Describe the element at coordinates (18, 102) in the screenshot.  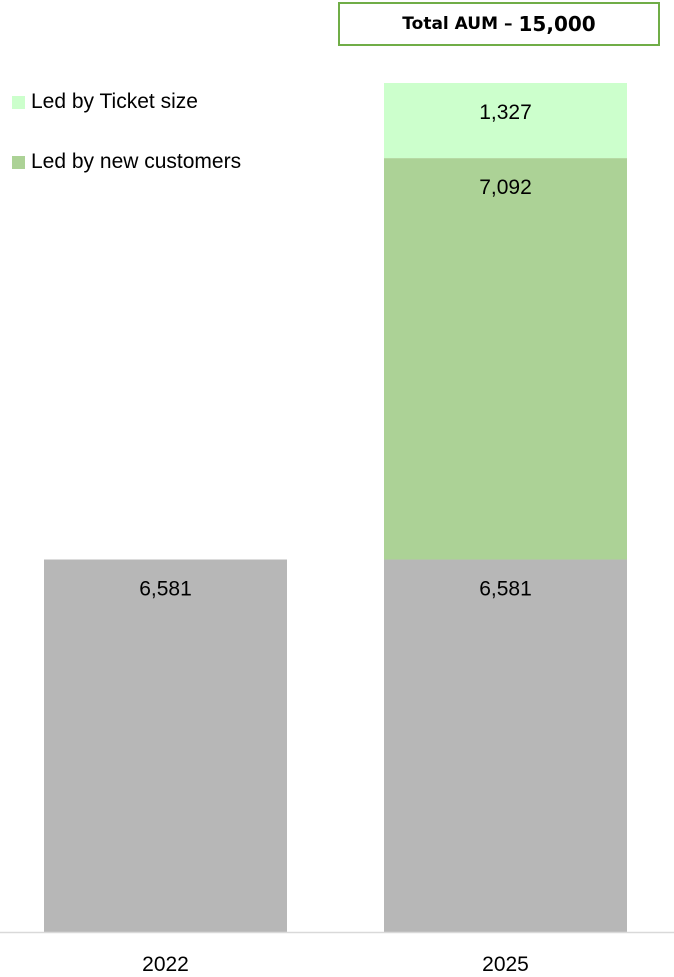
I see `legend-swatch-ticket-size` at that location.